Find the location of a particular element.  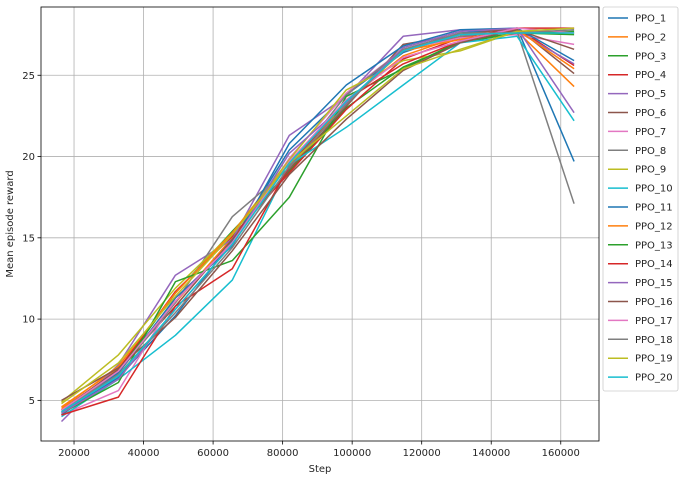

y-tick-label: 25 is located at coordinates (28, 76).